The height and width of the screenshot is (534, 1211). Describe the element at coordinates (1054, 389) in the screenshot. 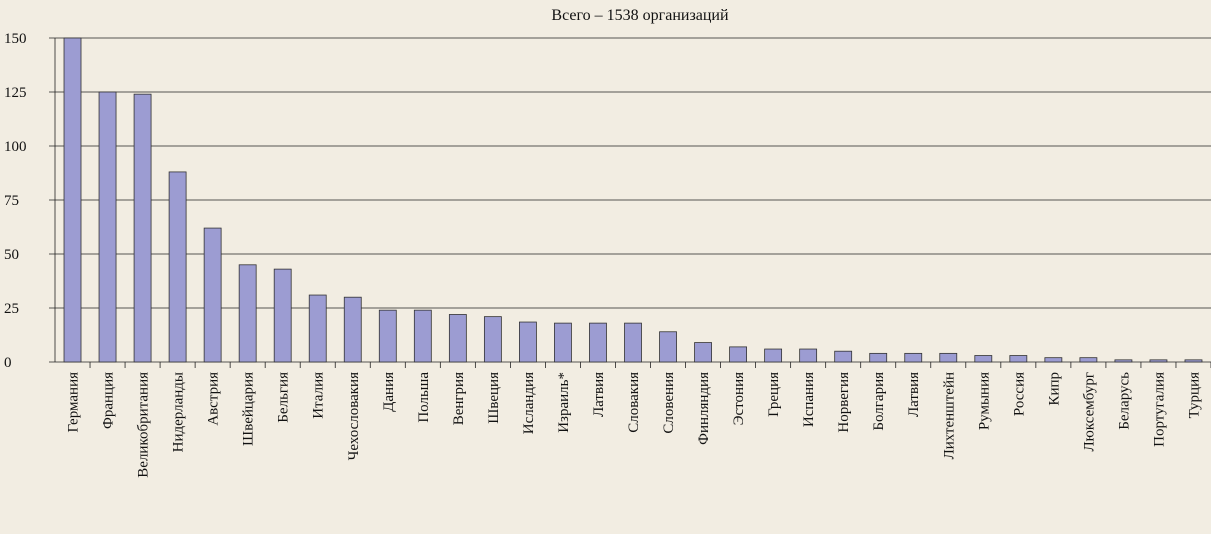

I see `x-tick-label: Кипр` at that location.